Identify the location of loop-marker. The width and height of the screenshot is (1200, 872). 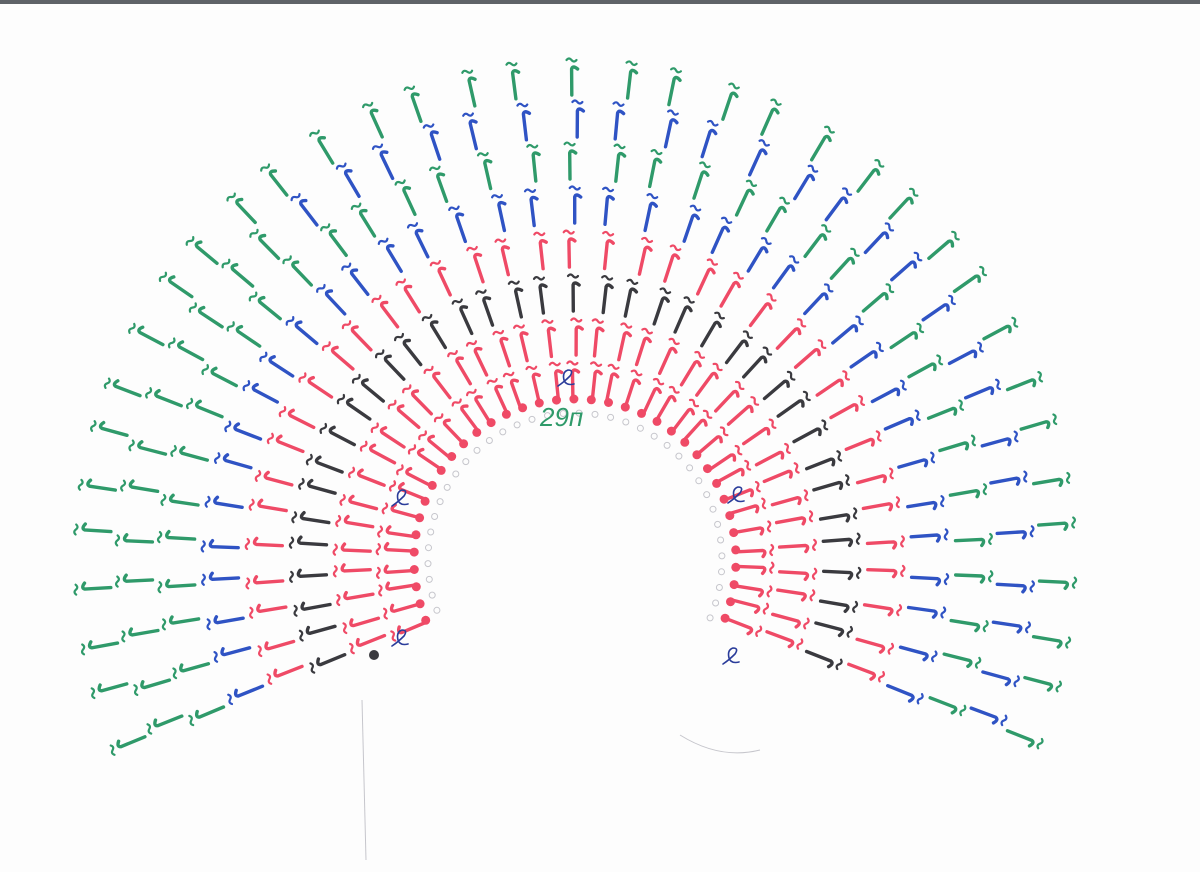
(400, 498).